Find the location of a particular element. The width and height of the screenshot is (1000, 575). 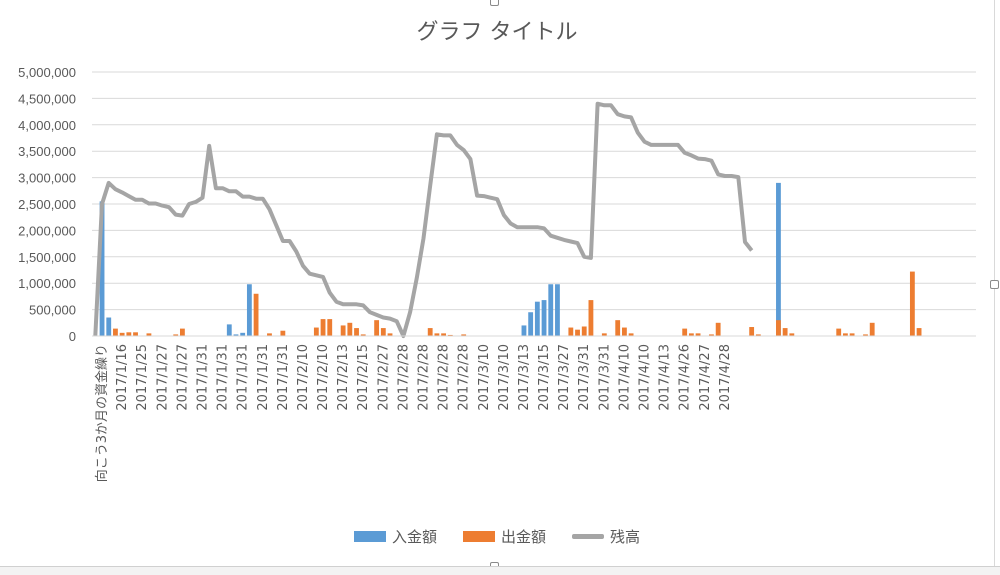

x-tick-label: 2017/2/15 is located at coordinates (363, 377).